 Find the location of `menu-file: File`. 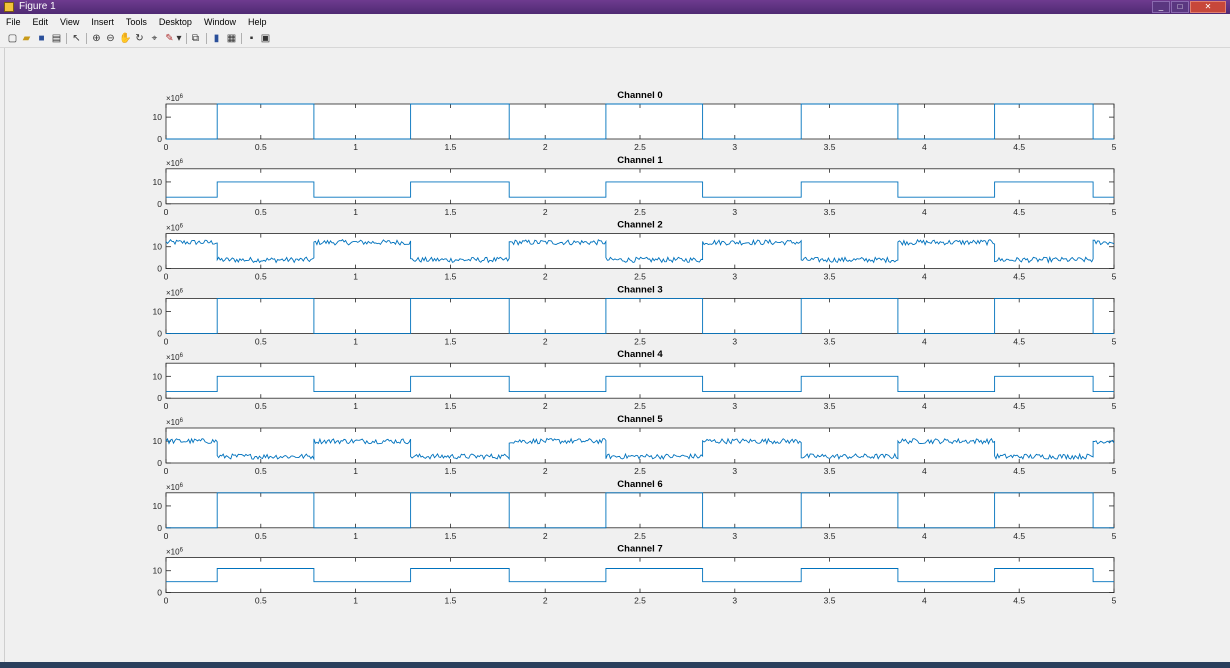

menu-file: File is located at coordinates (13, 22).